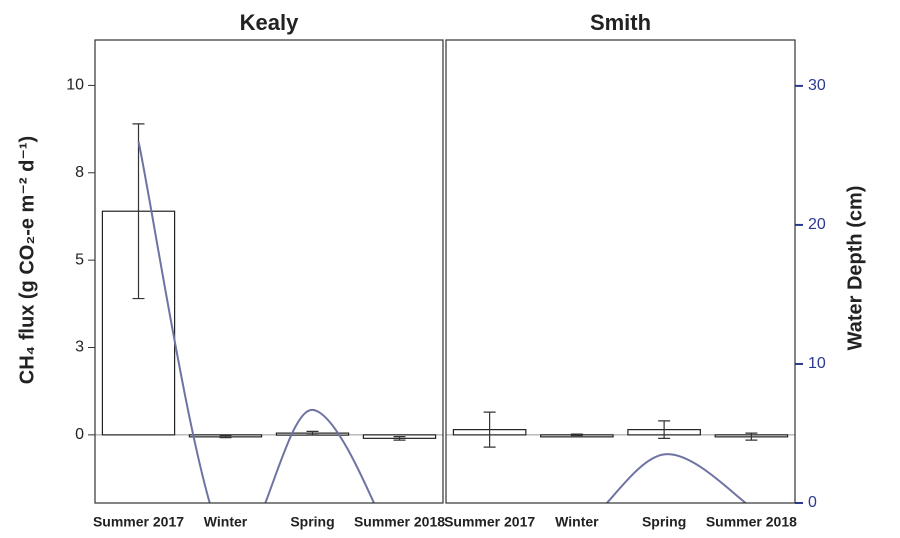 This screenshot has height=538, width=900. I want to click on line-group, so click(676, 478).